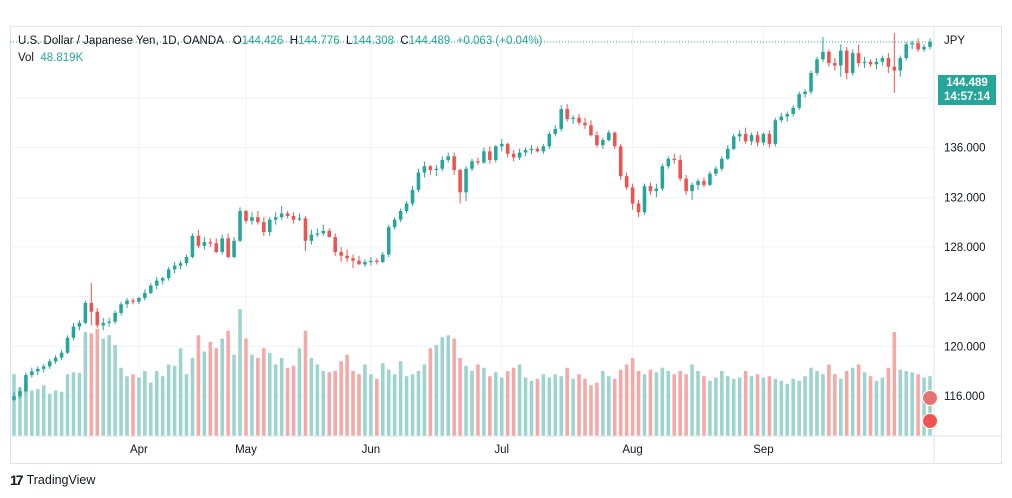  Describe the element at coordinates (955, 41) in the screenshot. I see `axis-currency: JPY` at that location.